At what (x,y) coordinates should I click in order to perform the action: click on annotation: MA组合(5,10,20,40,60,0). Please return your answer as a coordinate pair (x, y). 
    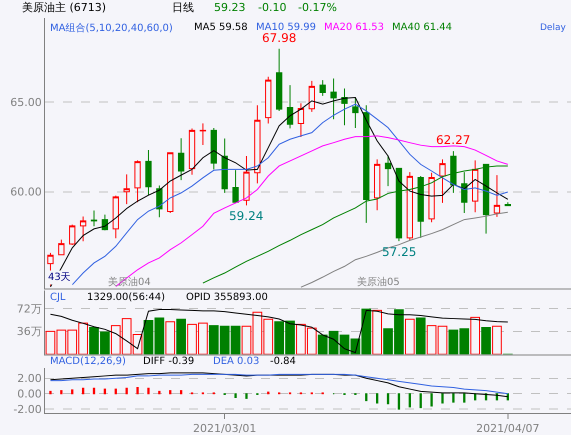
    Looking at the image, I should click on (111, 28).